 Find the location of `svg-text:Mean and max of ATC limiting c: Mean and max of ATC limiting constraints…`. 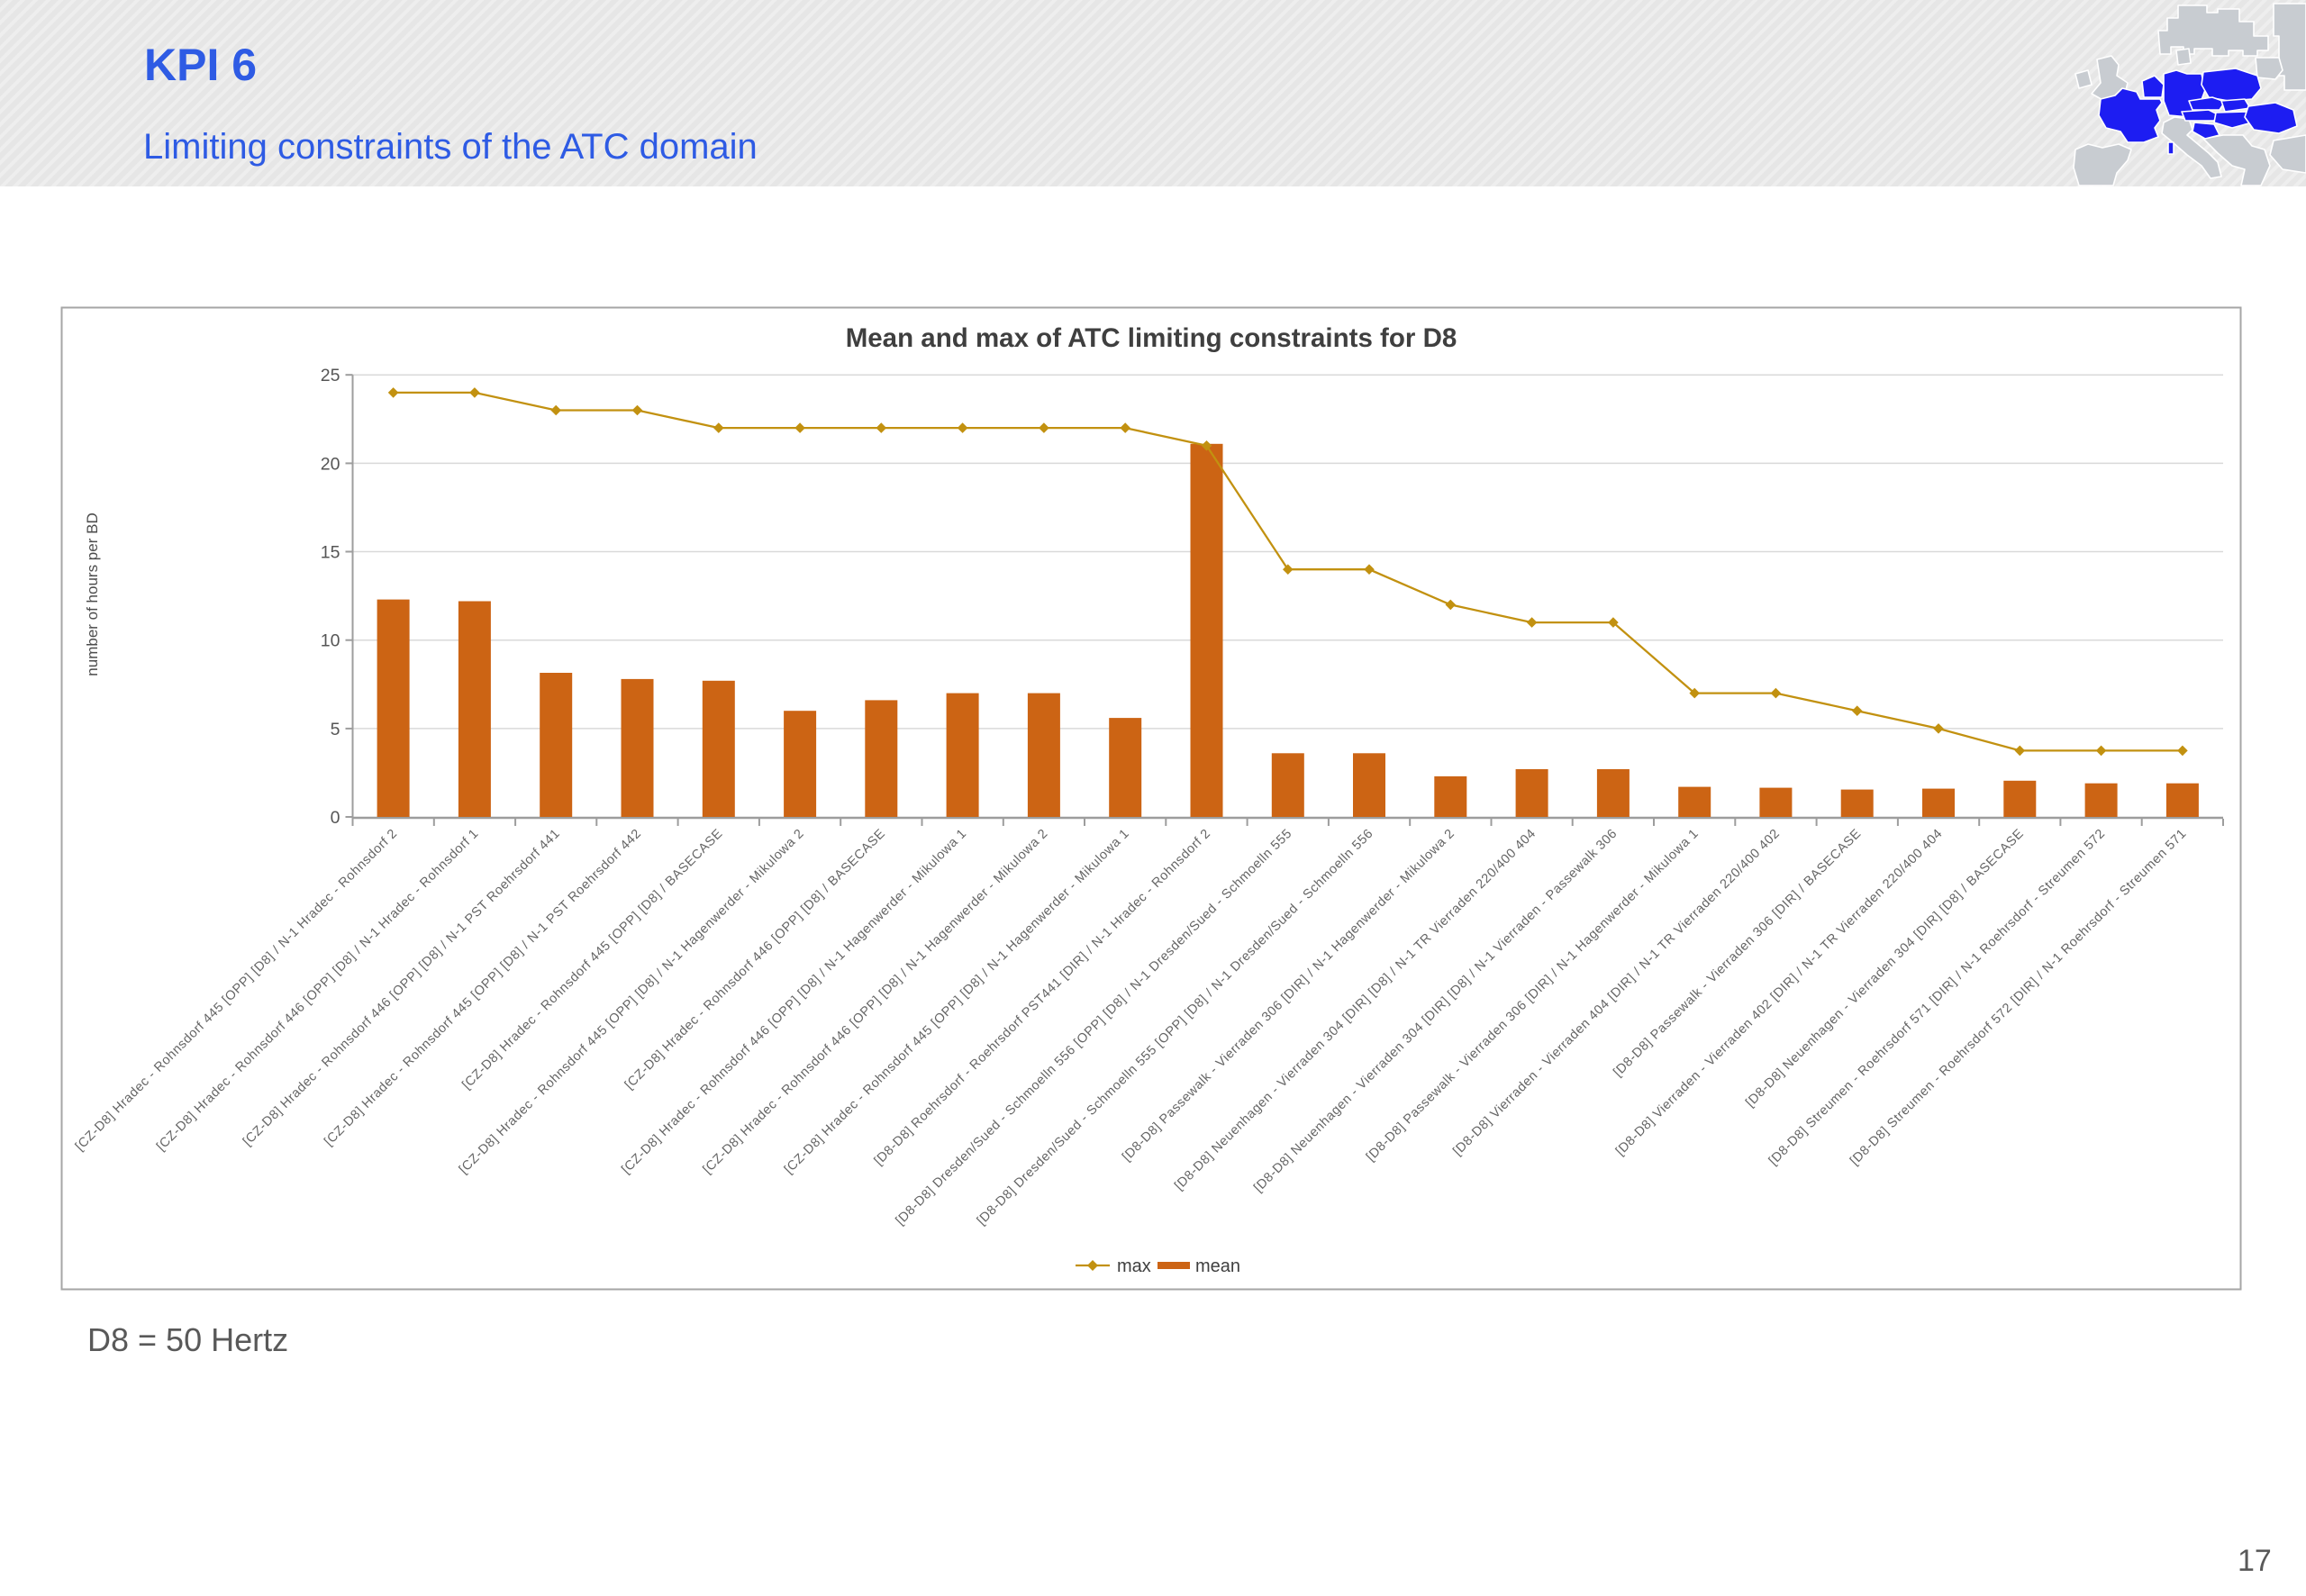

svg-text:Mean and max of ATC limiting c: Mean and max of ATC limiting constraints… is located at coordinates (1151, 338).